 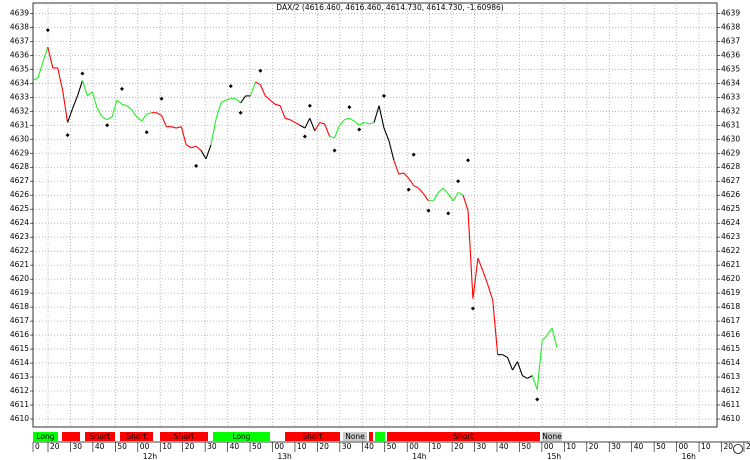 I want to click on x-tick-label: 2, so click(x=748, y=446).